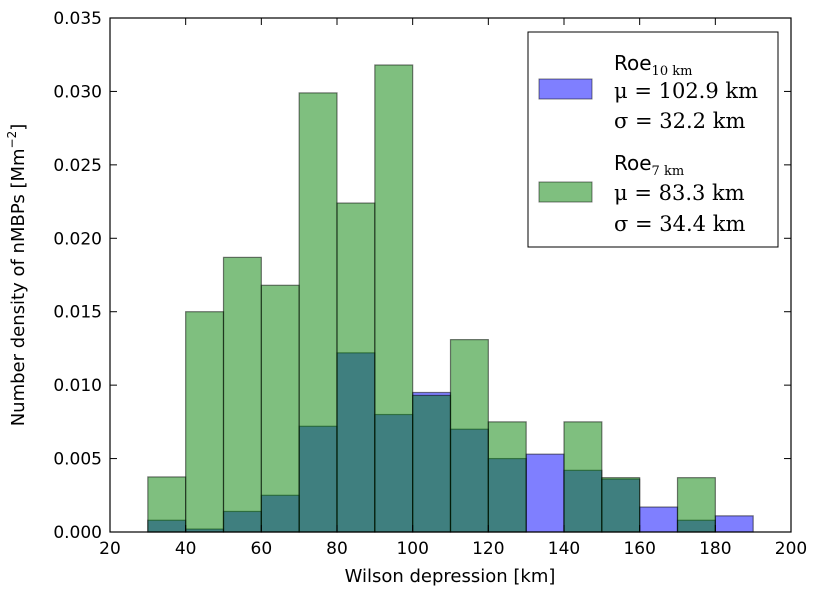 The image size is (815, 596). What do you see at coordinates (262, 549) in the screenshot?
I see `x-tick-label: 60` at bounding box center [262, 549].